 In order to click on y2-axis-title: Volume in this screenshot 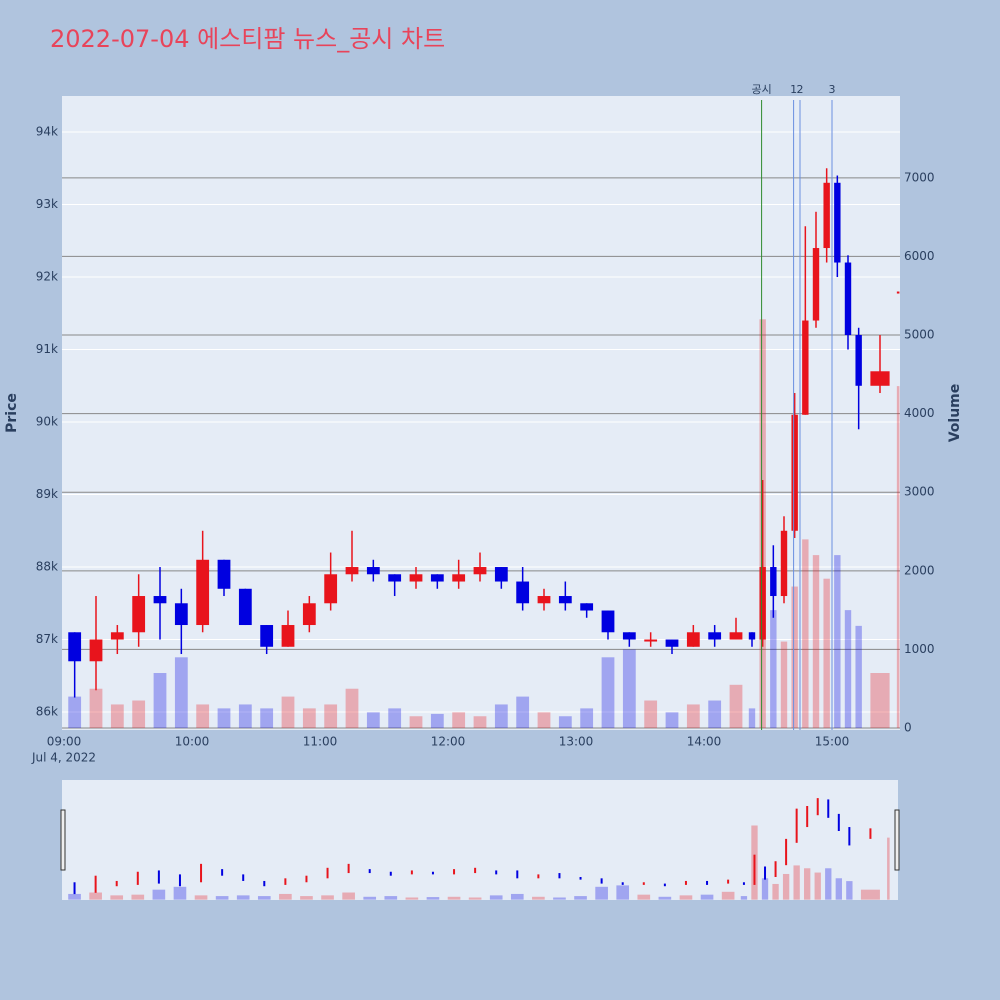, I will do `click(955, 413)`.